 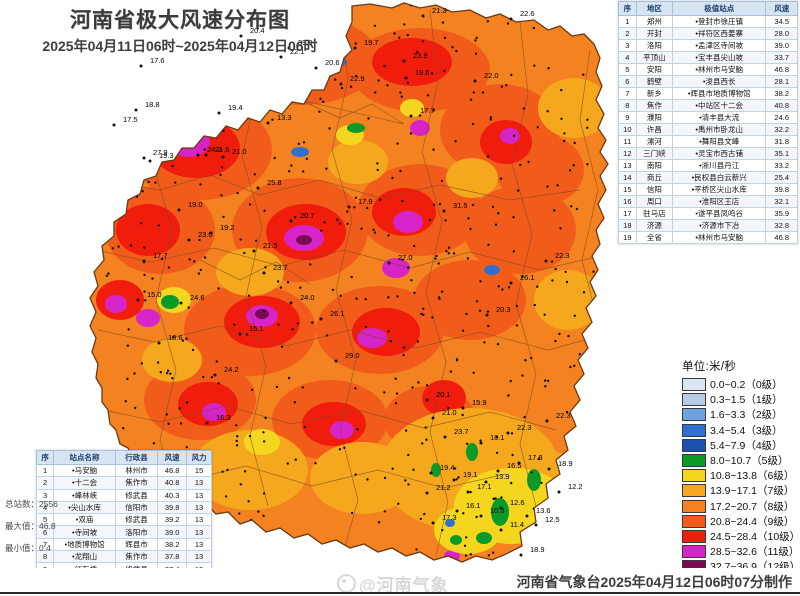 I want to click on table-row: 1 郑州 •登封市徐庄镇 34.5, so click(x=708, y=21).